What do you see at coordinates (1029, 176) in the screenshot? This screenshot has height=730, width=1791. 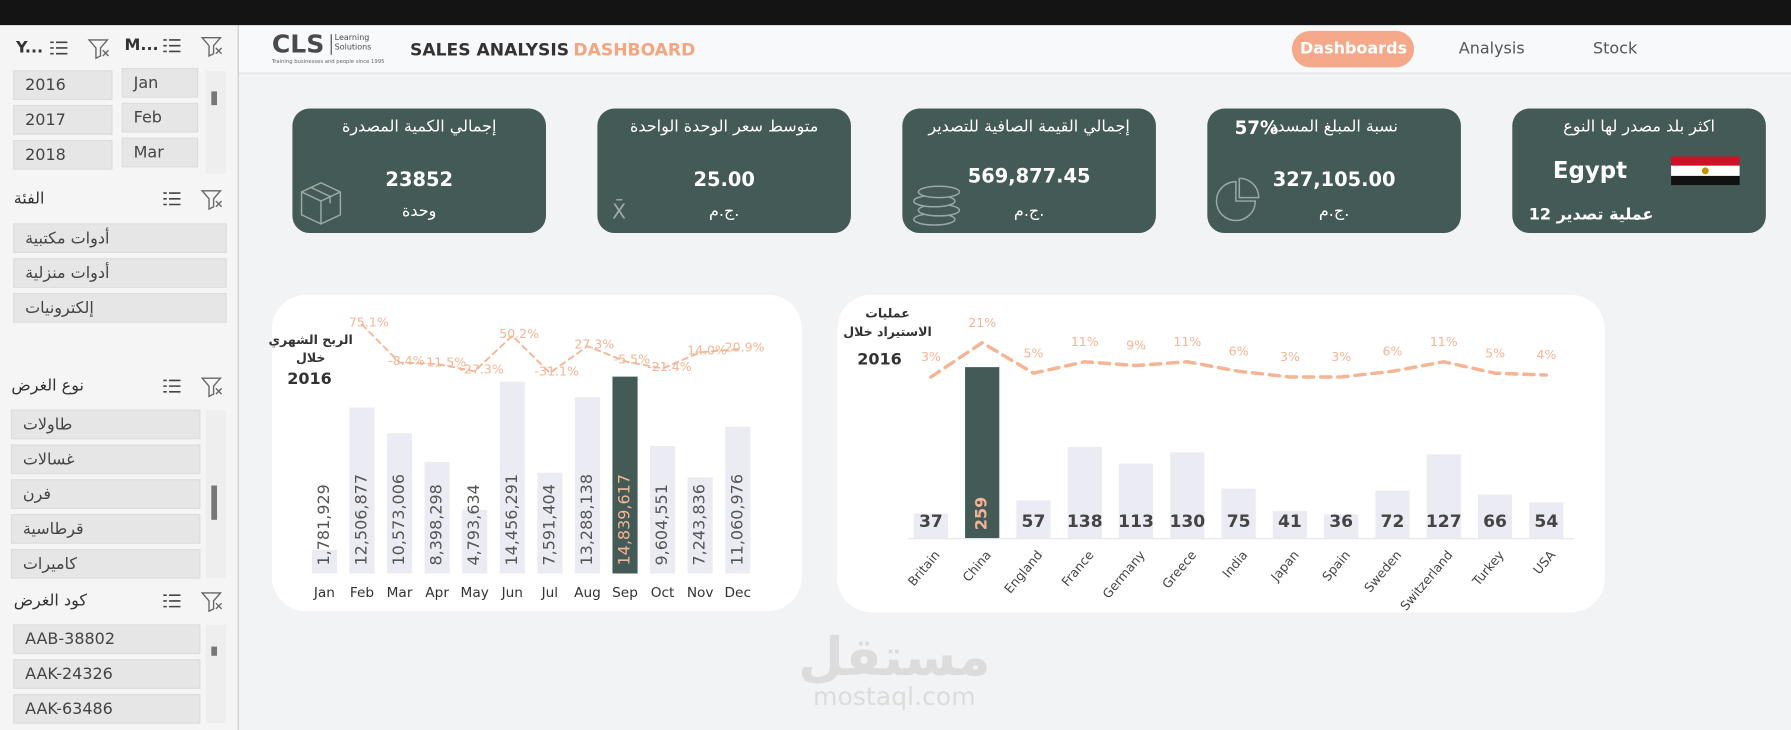 I see `kpi-value: 569,877.45` at bounding box center [1029, 176].